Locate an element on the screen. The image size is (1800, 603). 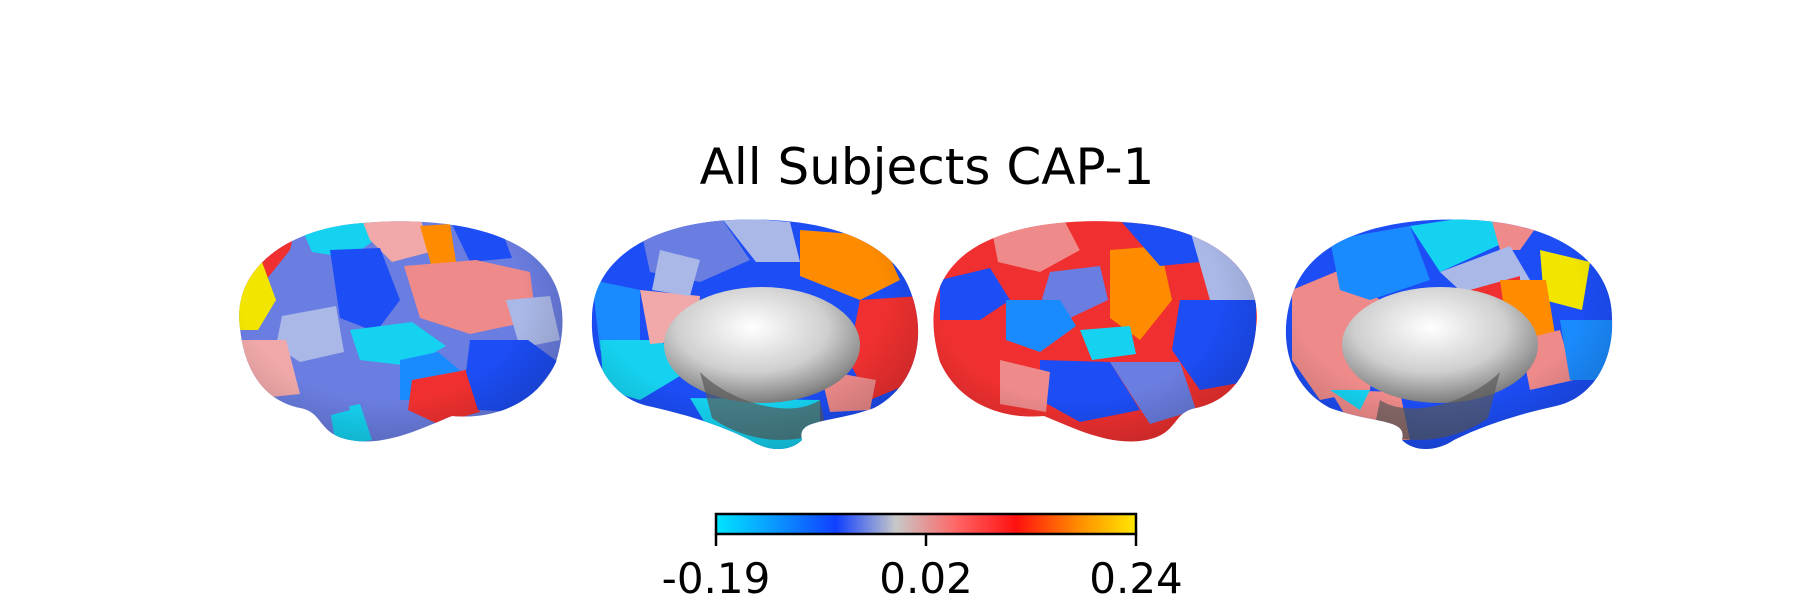
brain-right-medial is located at coordinates (1449, 334).